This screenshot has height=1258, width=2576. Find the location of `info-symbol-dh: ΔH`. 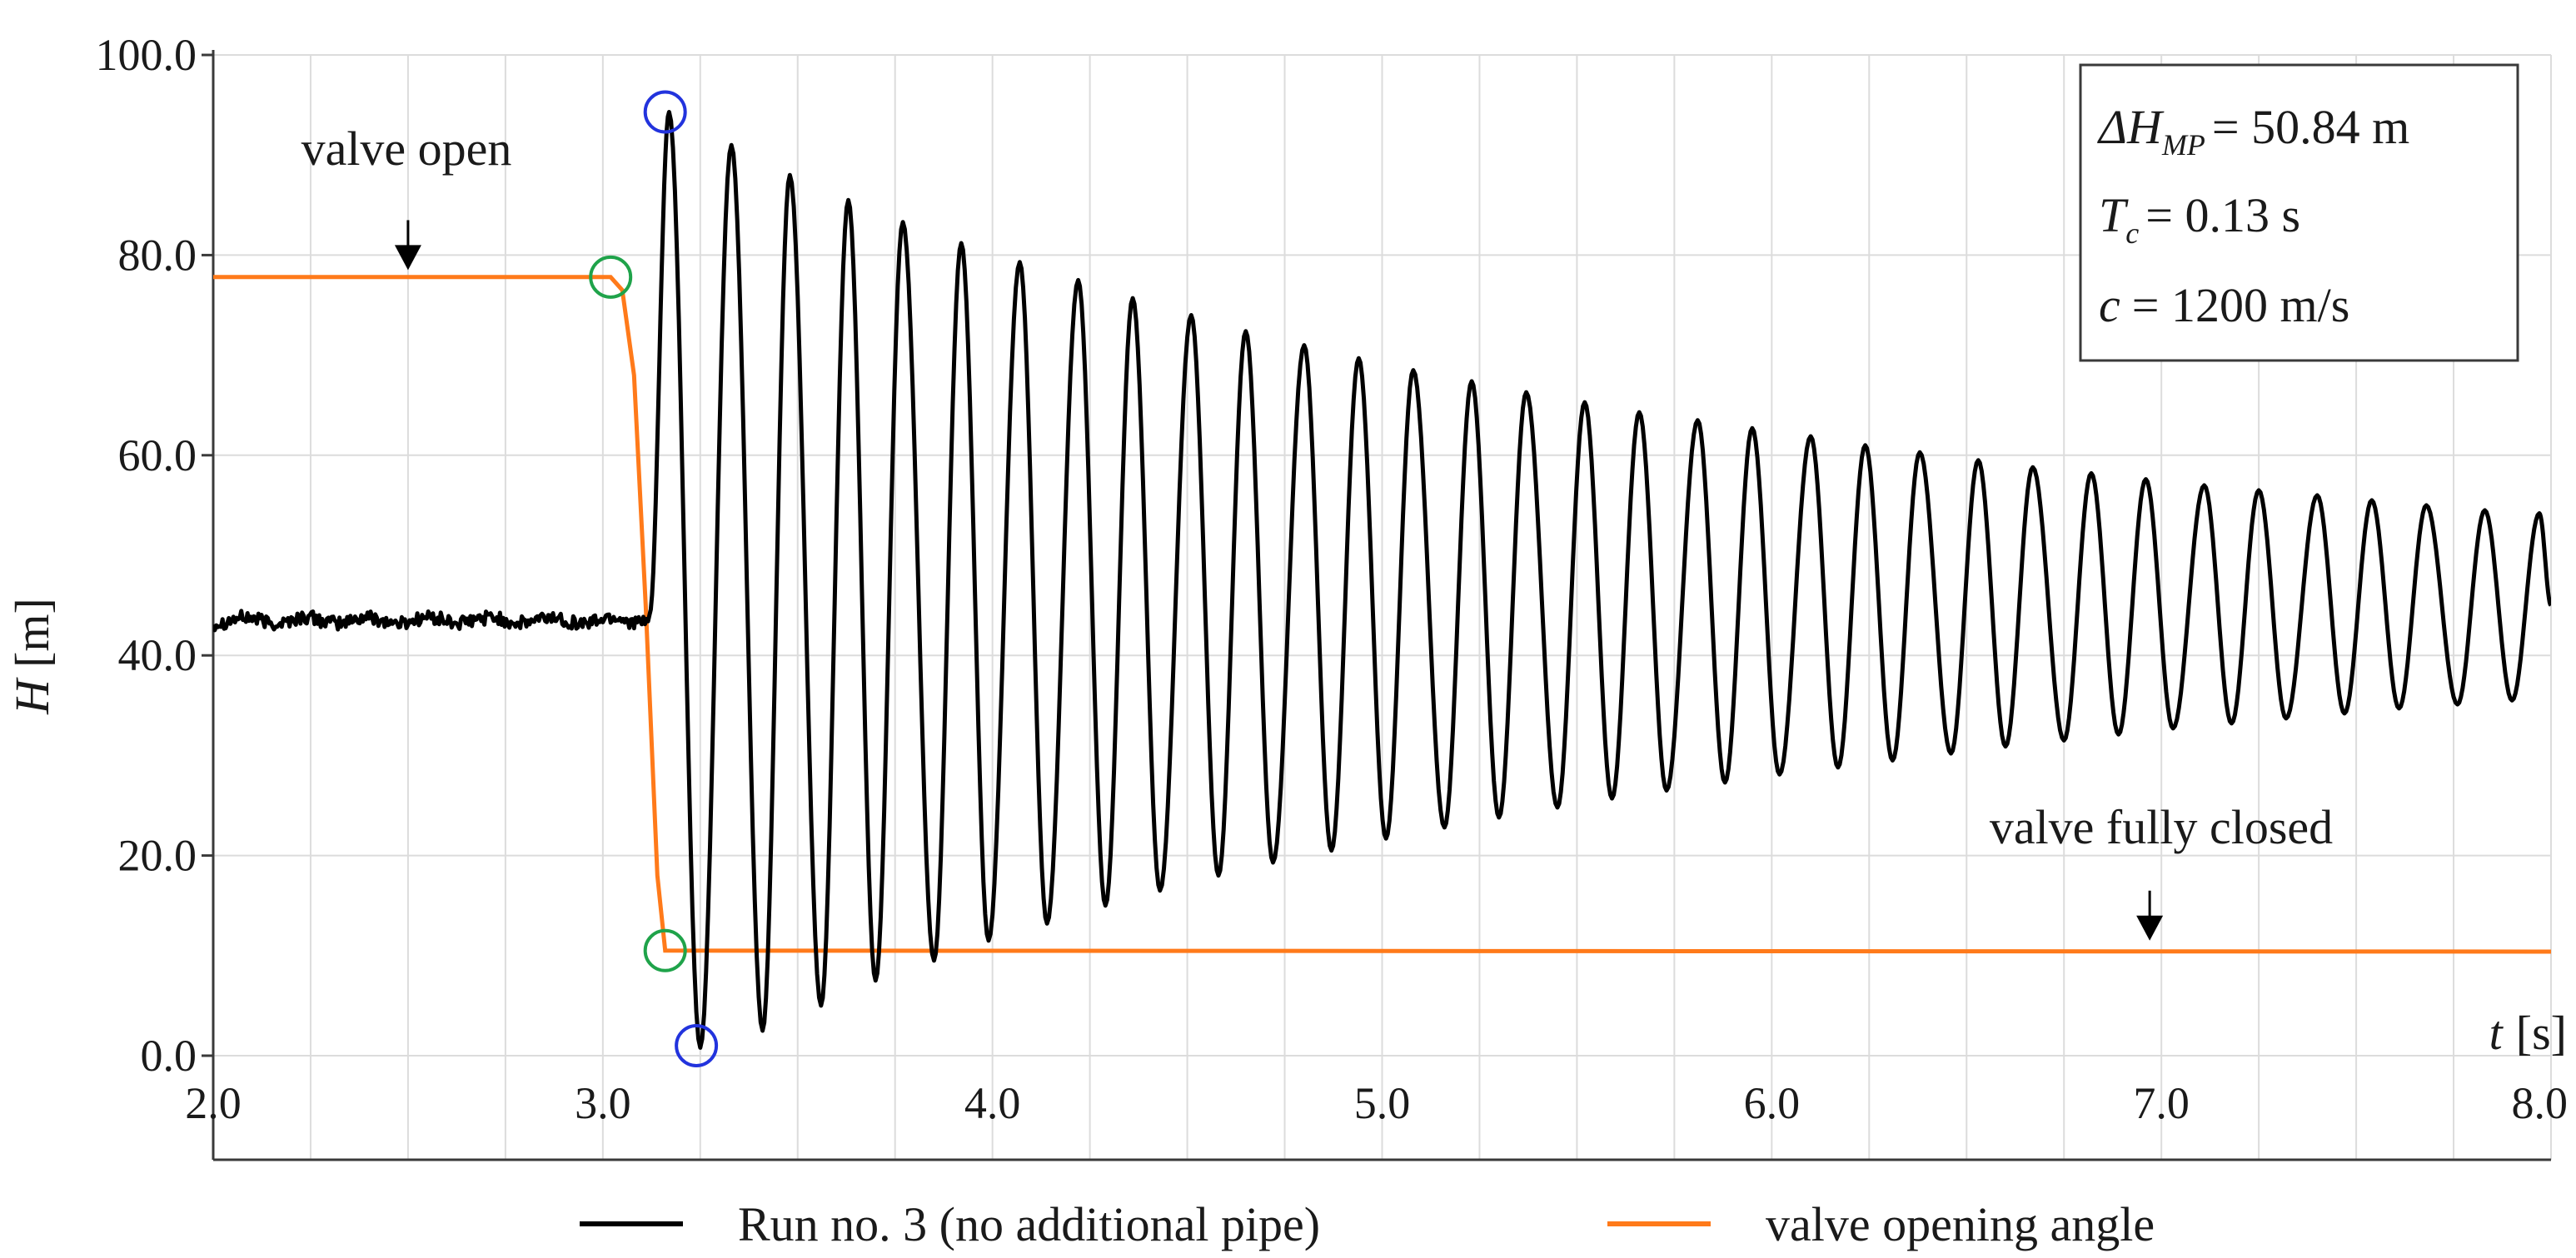

info-symbol-dh: ΔH is located at coordinates (2131, 127).